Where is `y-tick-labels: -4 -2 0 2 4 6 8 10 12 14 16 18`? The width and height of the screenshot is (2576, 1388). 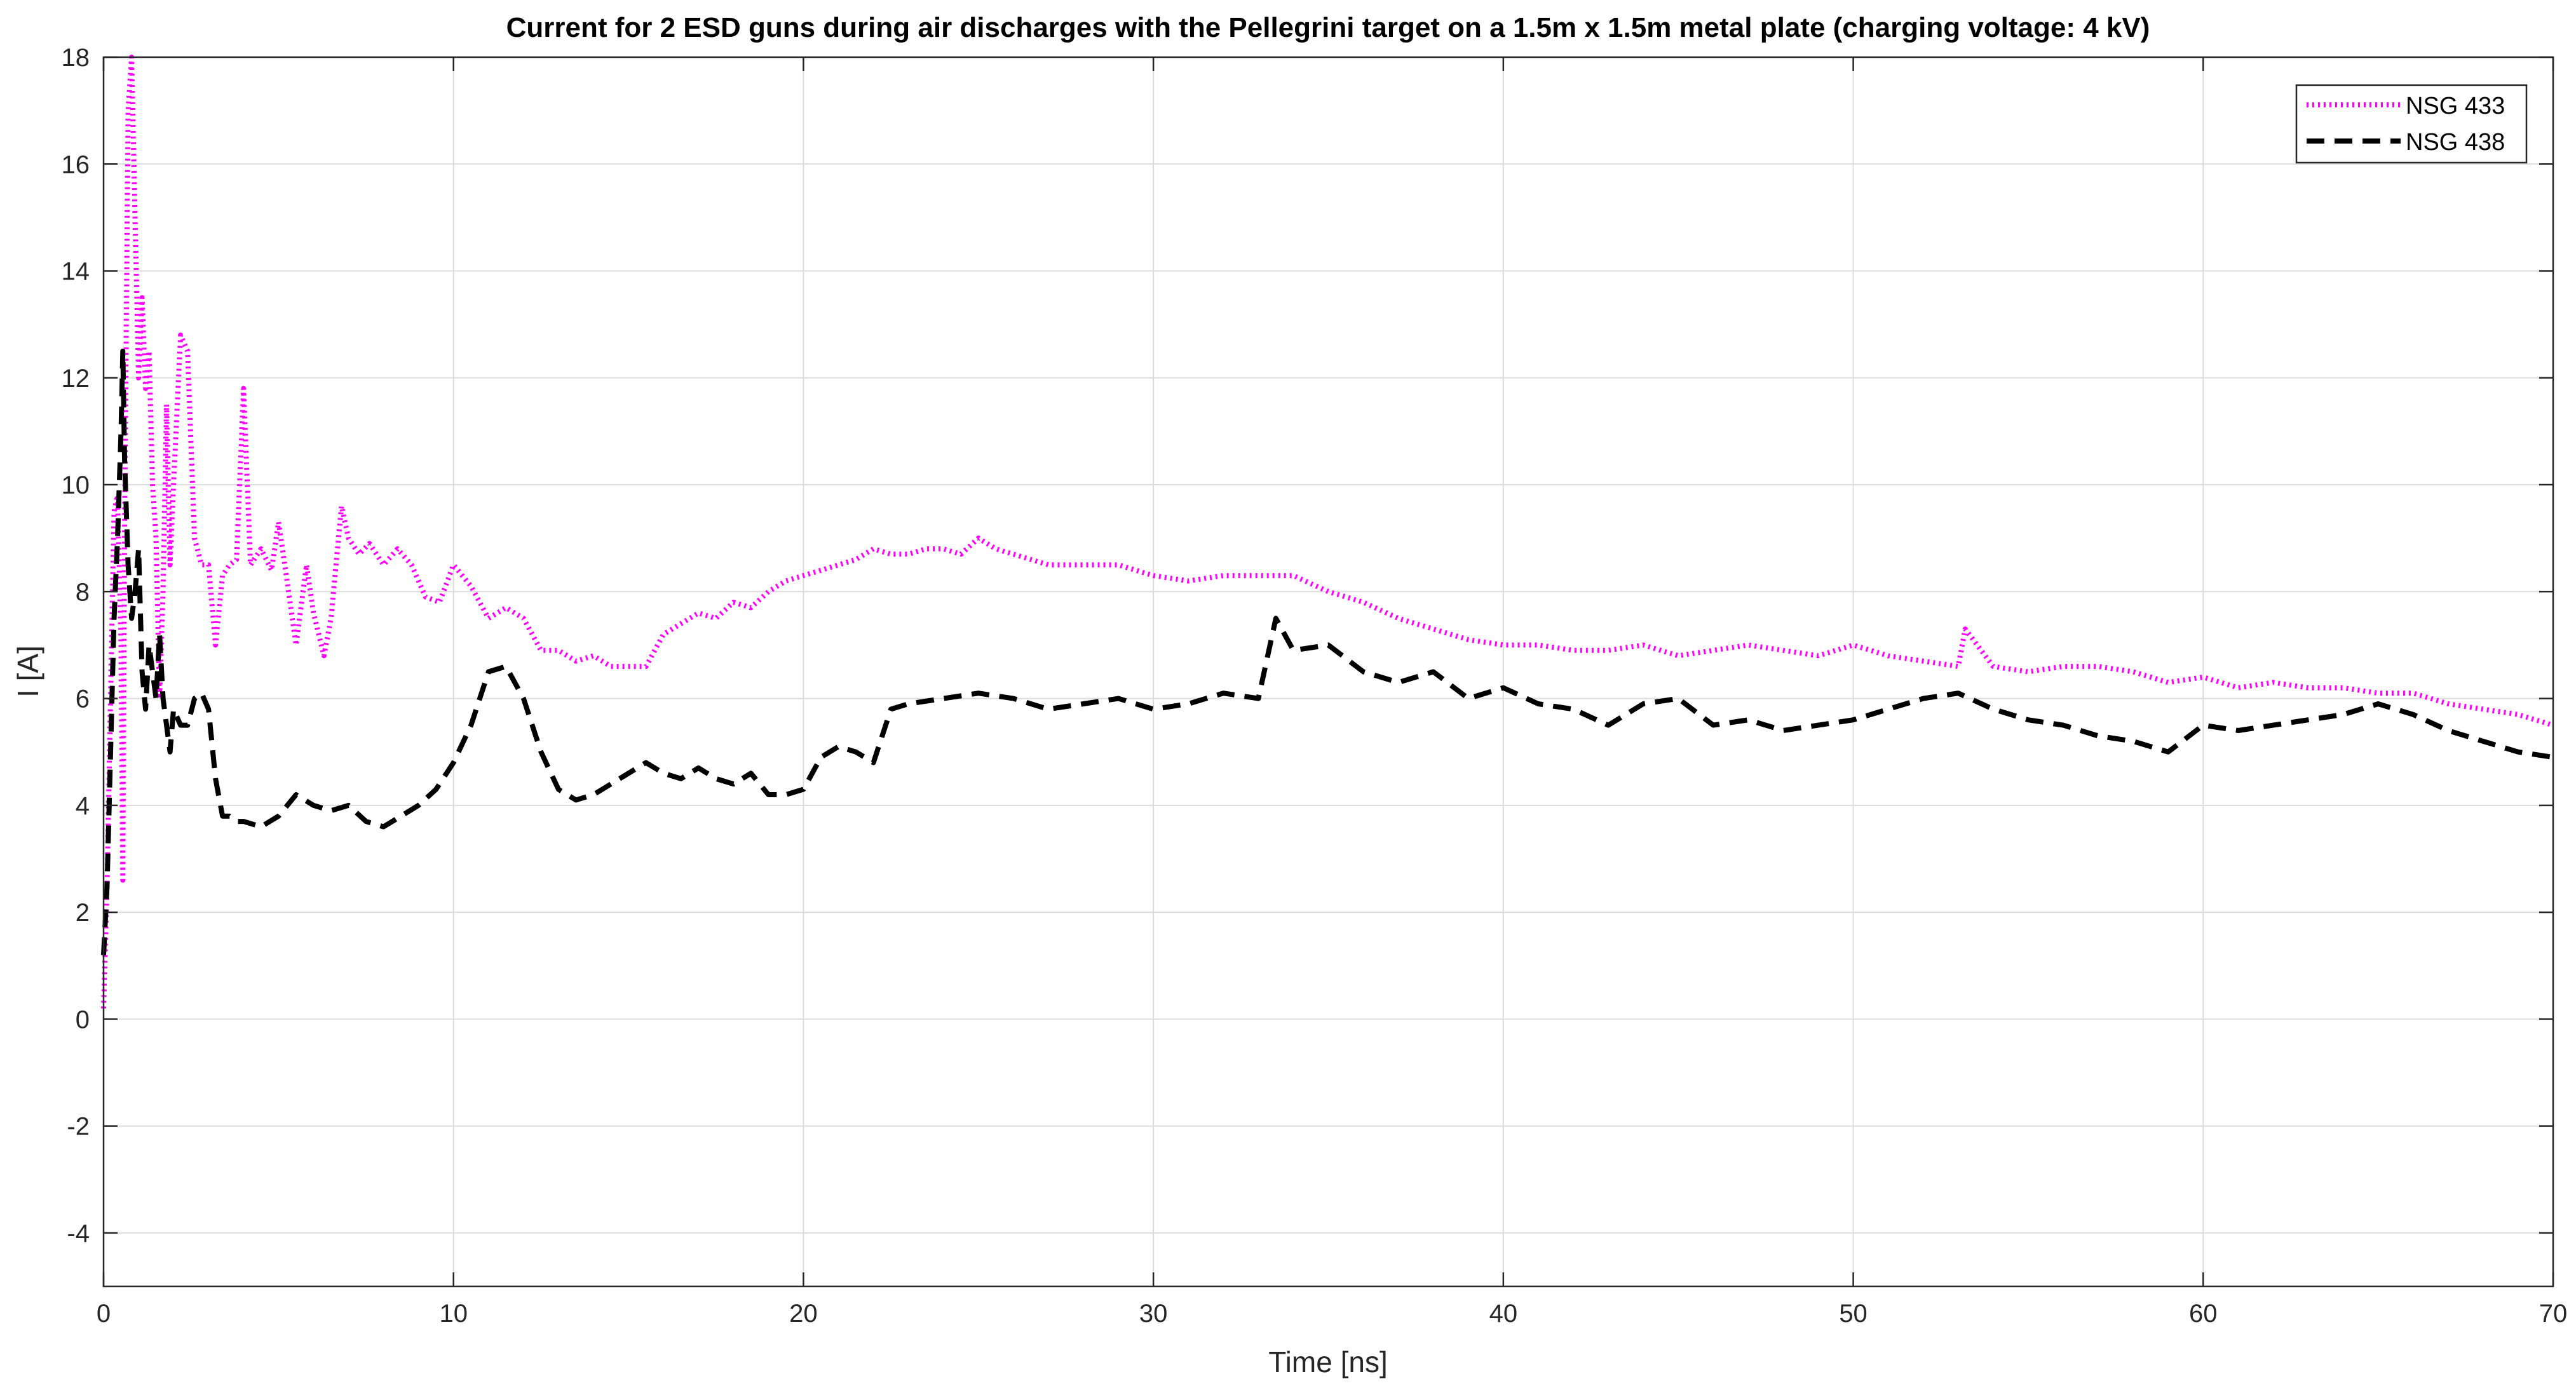
y-tick-labels: -4 -2 0 2 4 6 8 10 12 14 16 18 is located at coordinates (76, 646).